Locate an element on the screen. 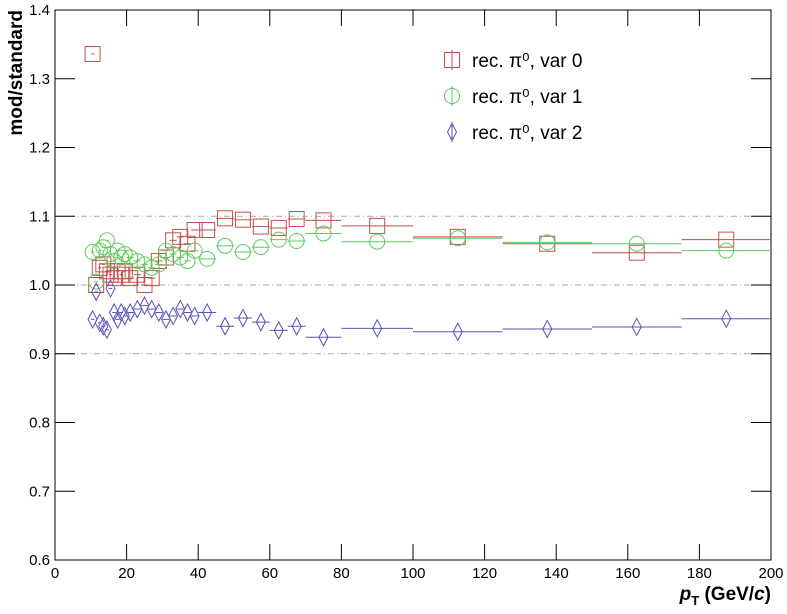  x-title-part: (GeV/ is located at coordinates (727, 594).